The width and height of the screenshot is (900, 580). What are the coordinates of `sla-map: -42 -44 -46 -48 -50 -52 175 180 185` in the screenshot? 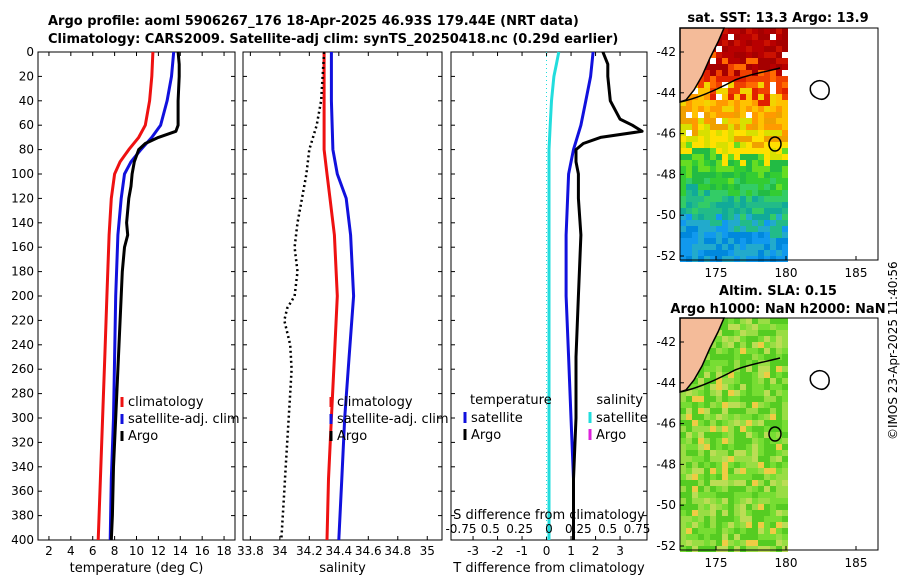 It's located at (767, 443).